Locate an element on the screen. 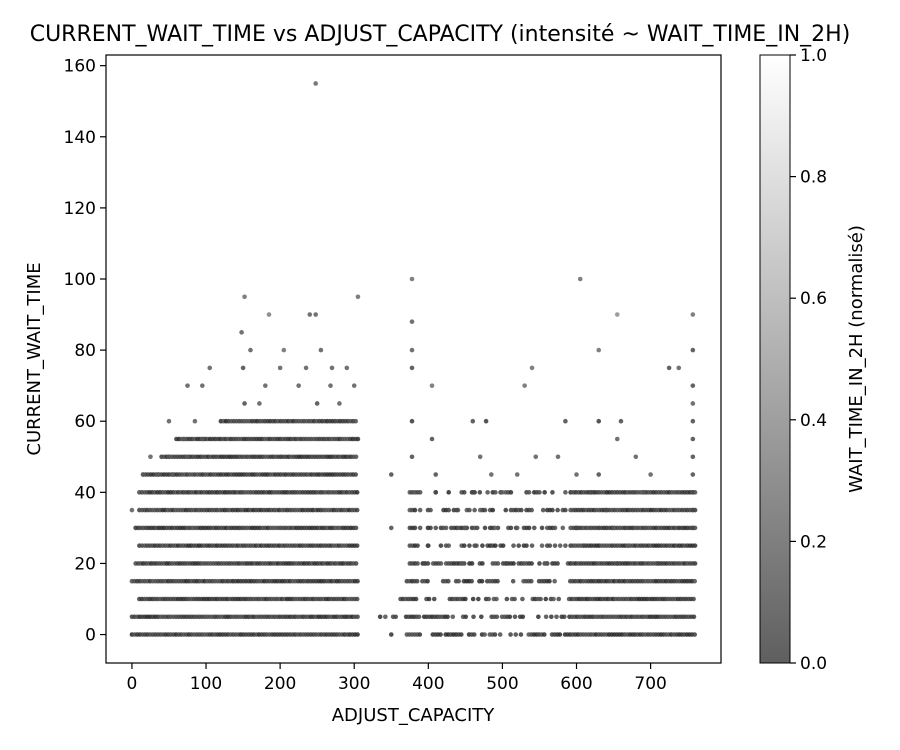 The height and width of the screenshot is (750, 900). colorbar-tick-label: 0.4 is located at coordinates (813, 421).